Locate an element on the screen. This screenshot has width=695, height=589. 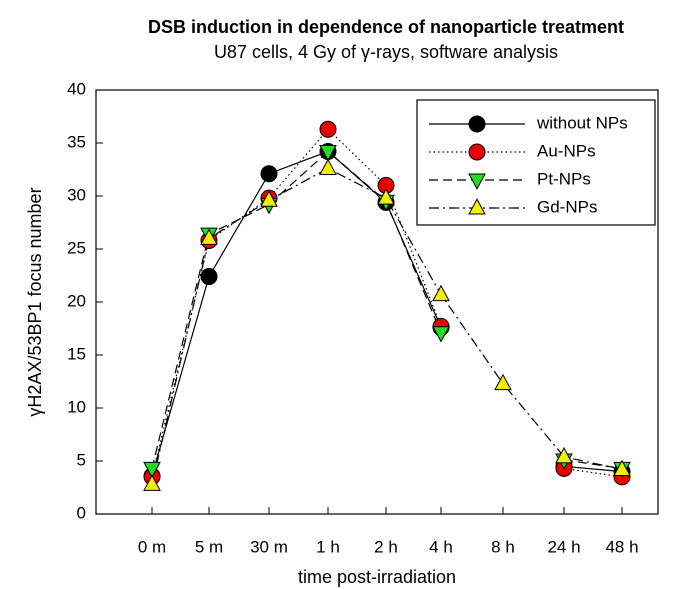
x-tick-label: 0 m is located at coordinates (152, 546).